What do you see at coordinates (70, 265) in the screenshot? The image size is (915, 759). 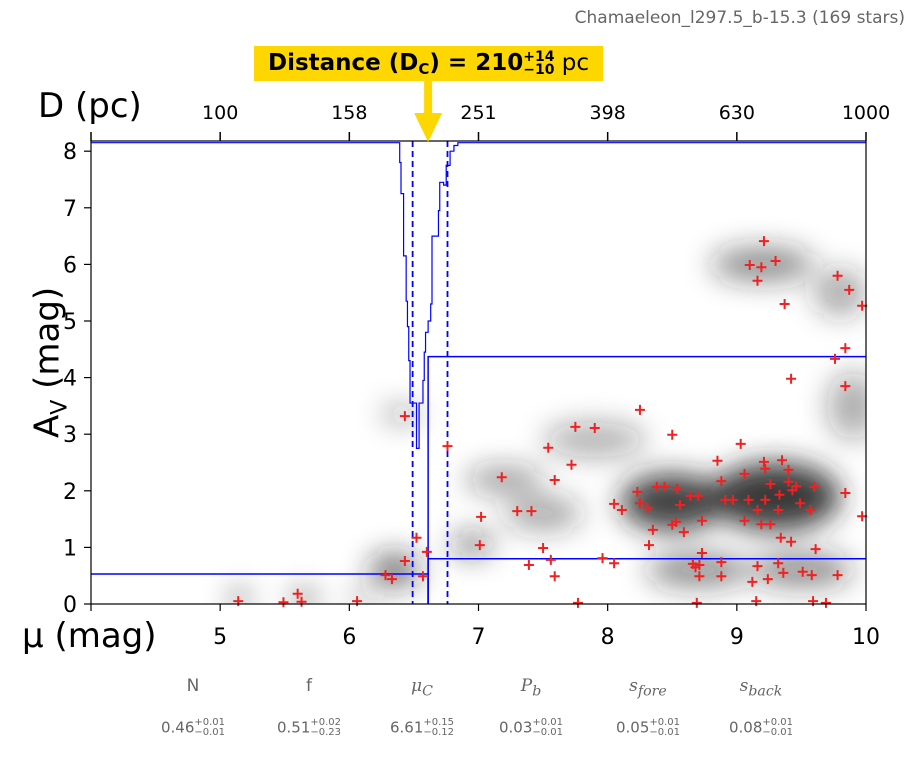 I see `y-tick-label: 6` at bounding box center [70, 265].